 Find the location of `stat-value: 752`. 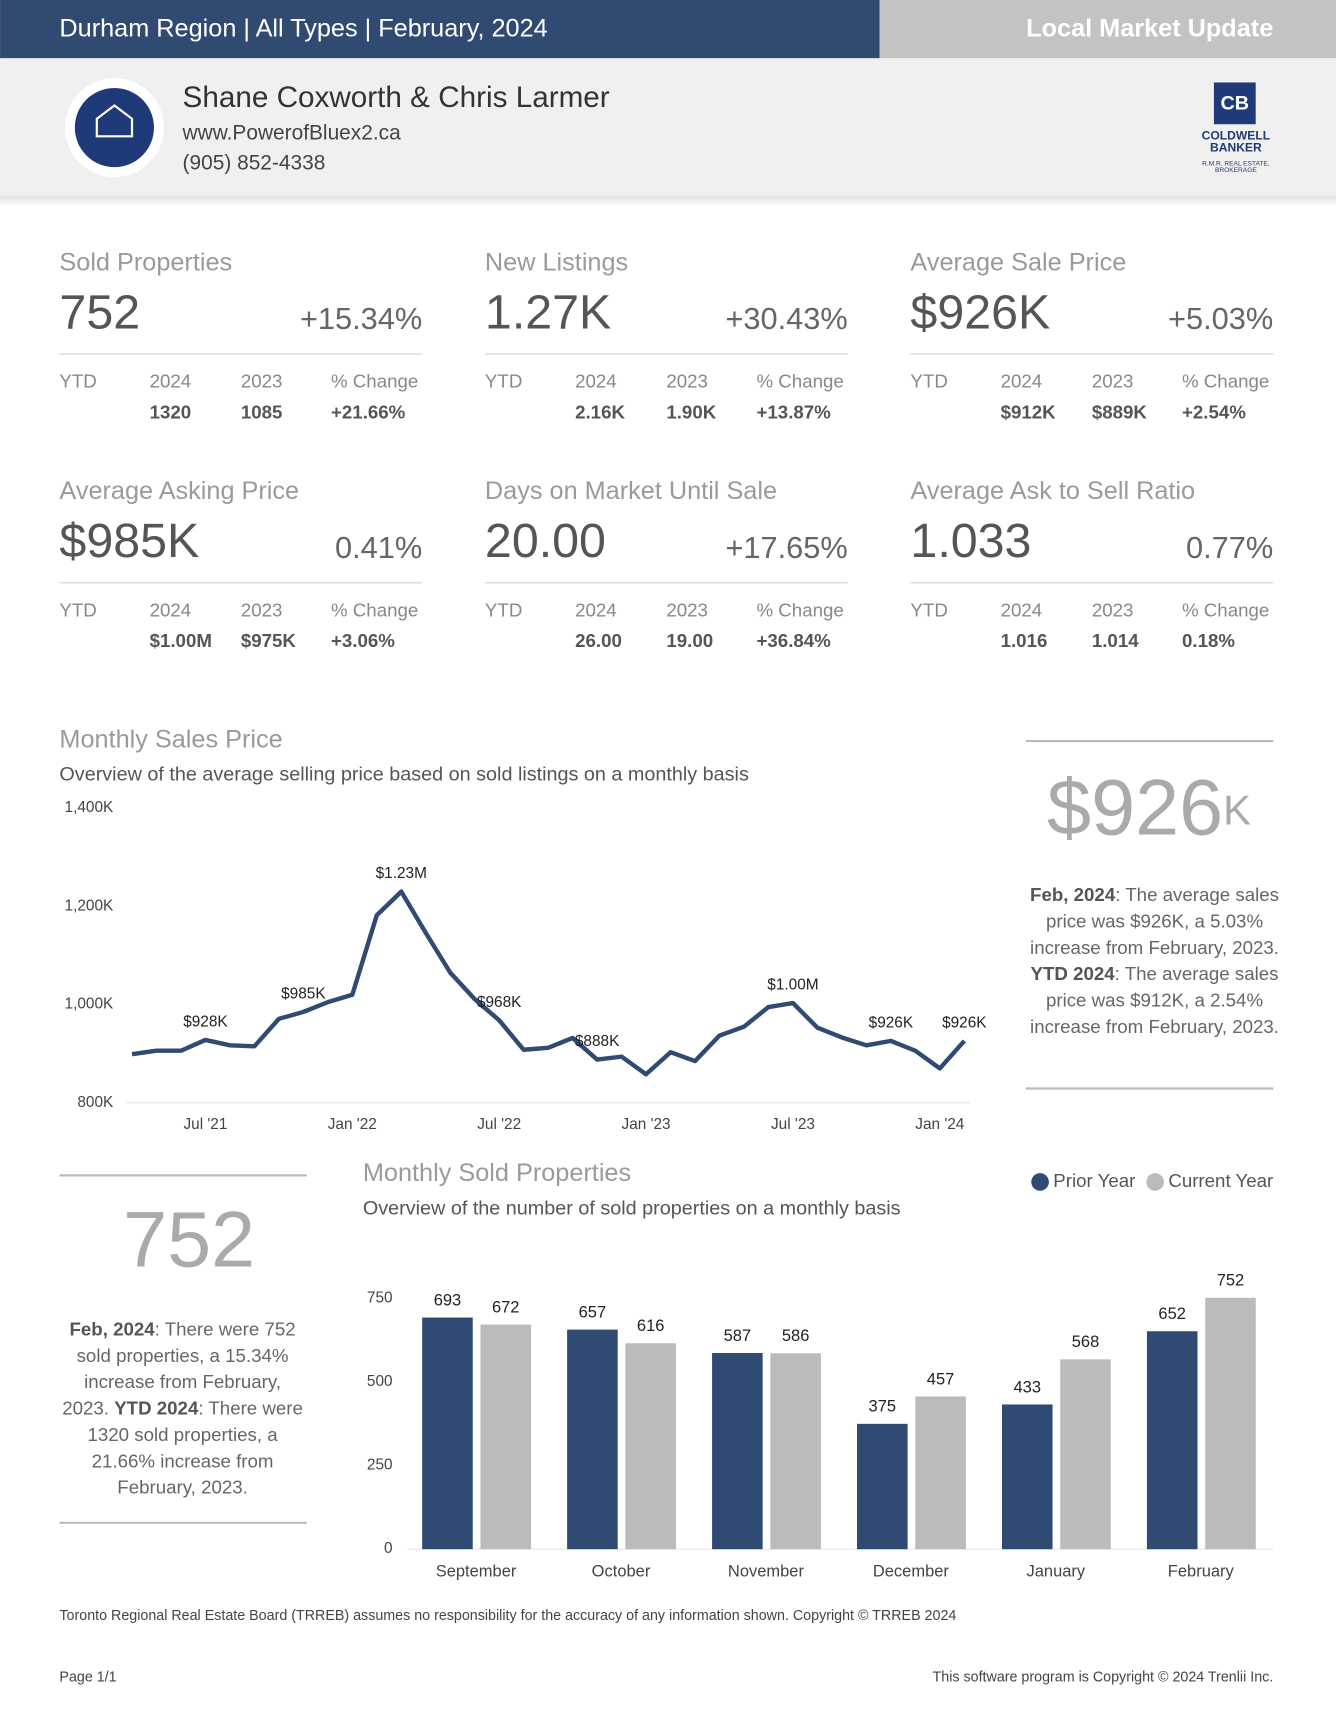

stat-value: 752 is located at coordinates (99, 312).